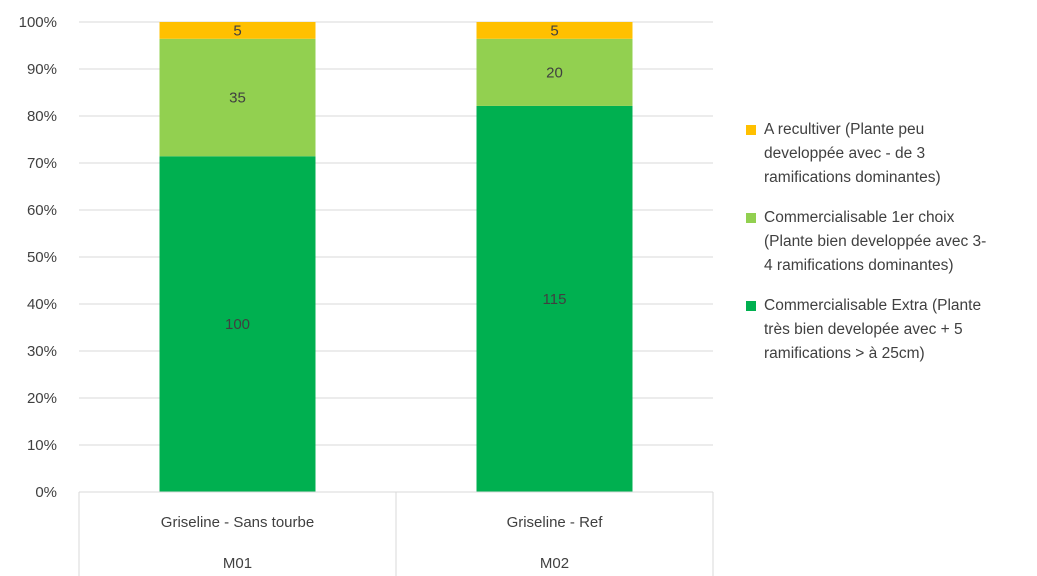 The height and width of the screenshot is (576, 1037). Describe the element at coordinates (237, 563) in the screenshot. I see `category-group-label: M01` at that location.